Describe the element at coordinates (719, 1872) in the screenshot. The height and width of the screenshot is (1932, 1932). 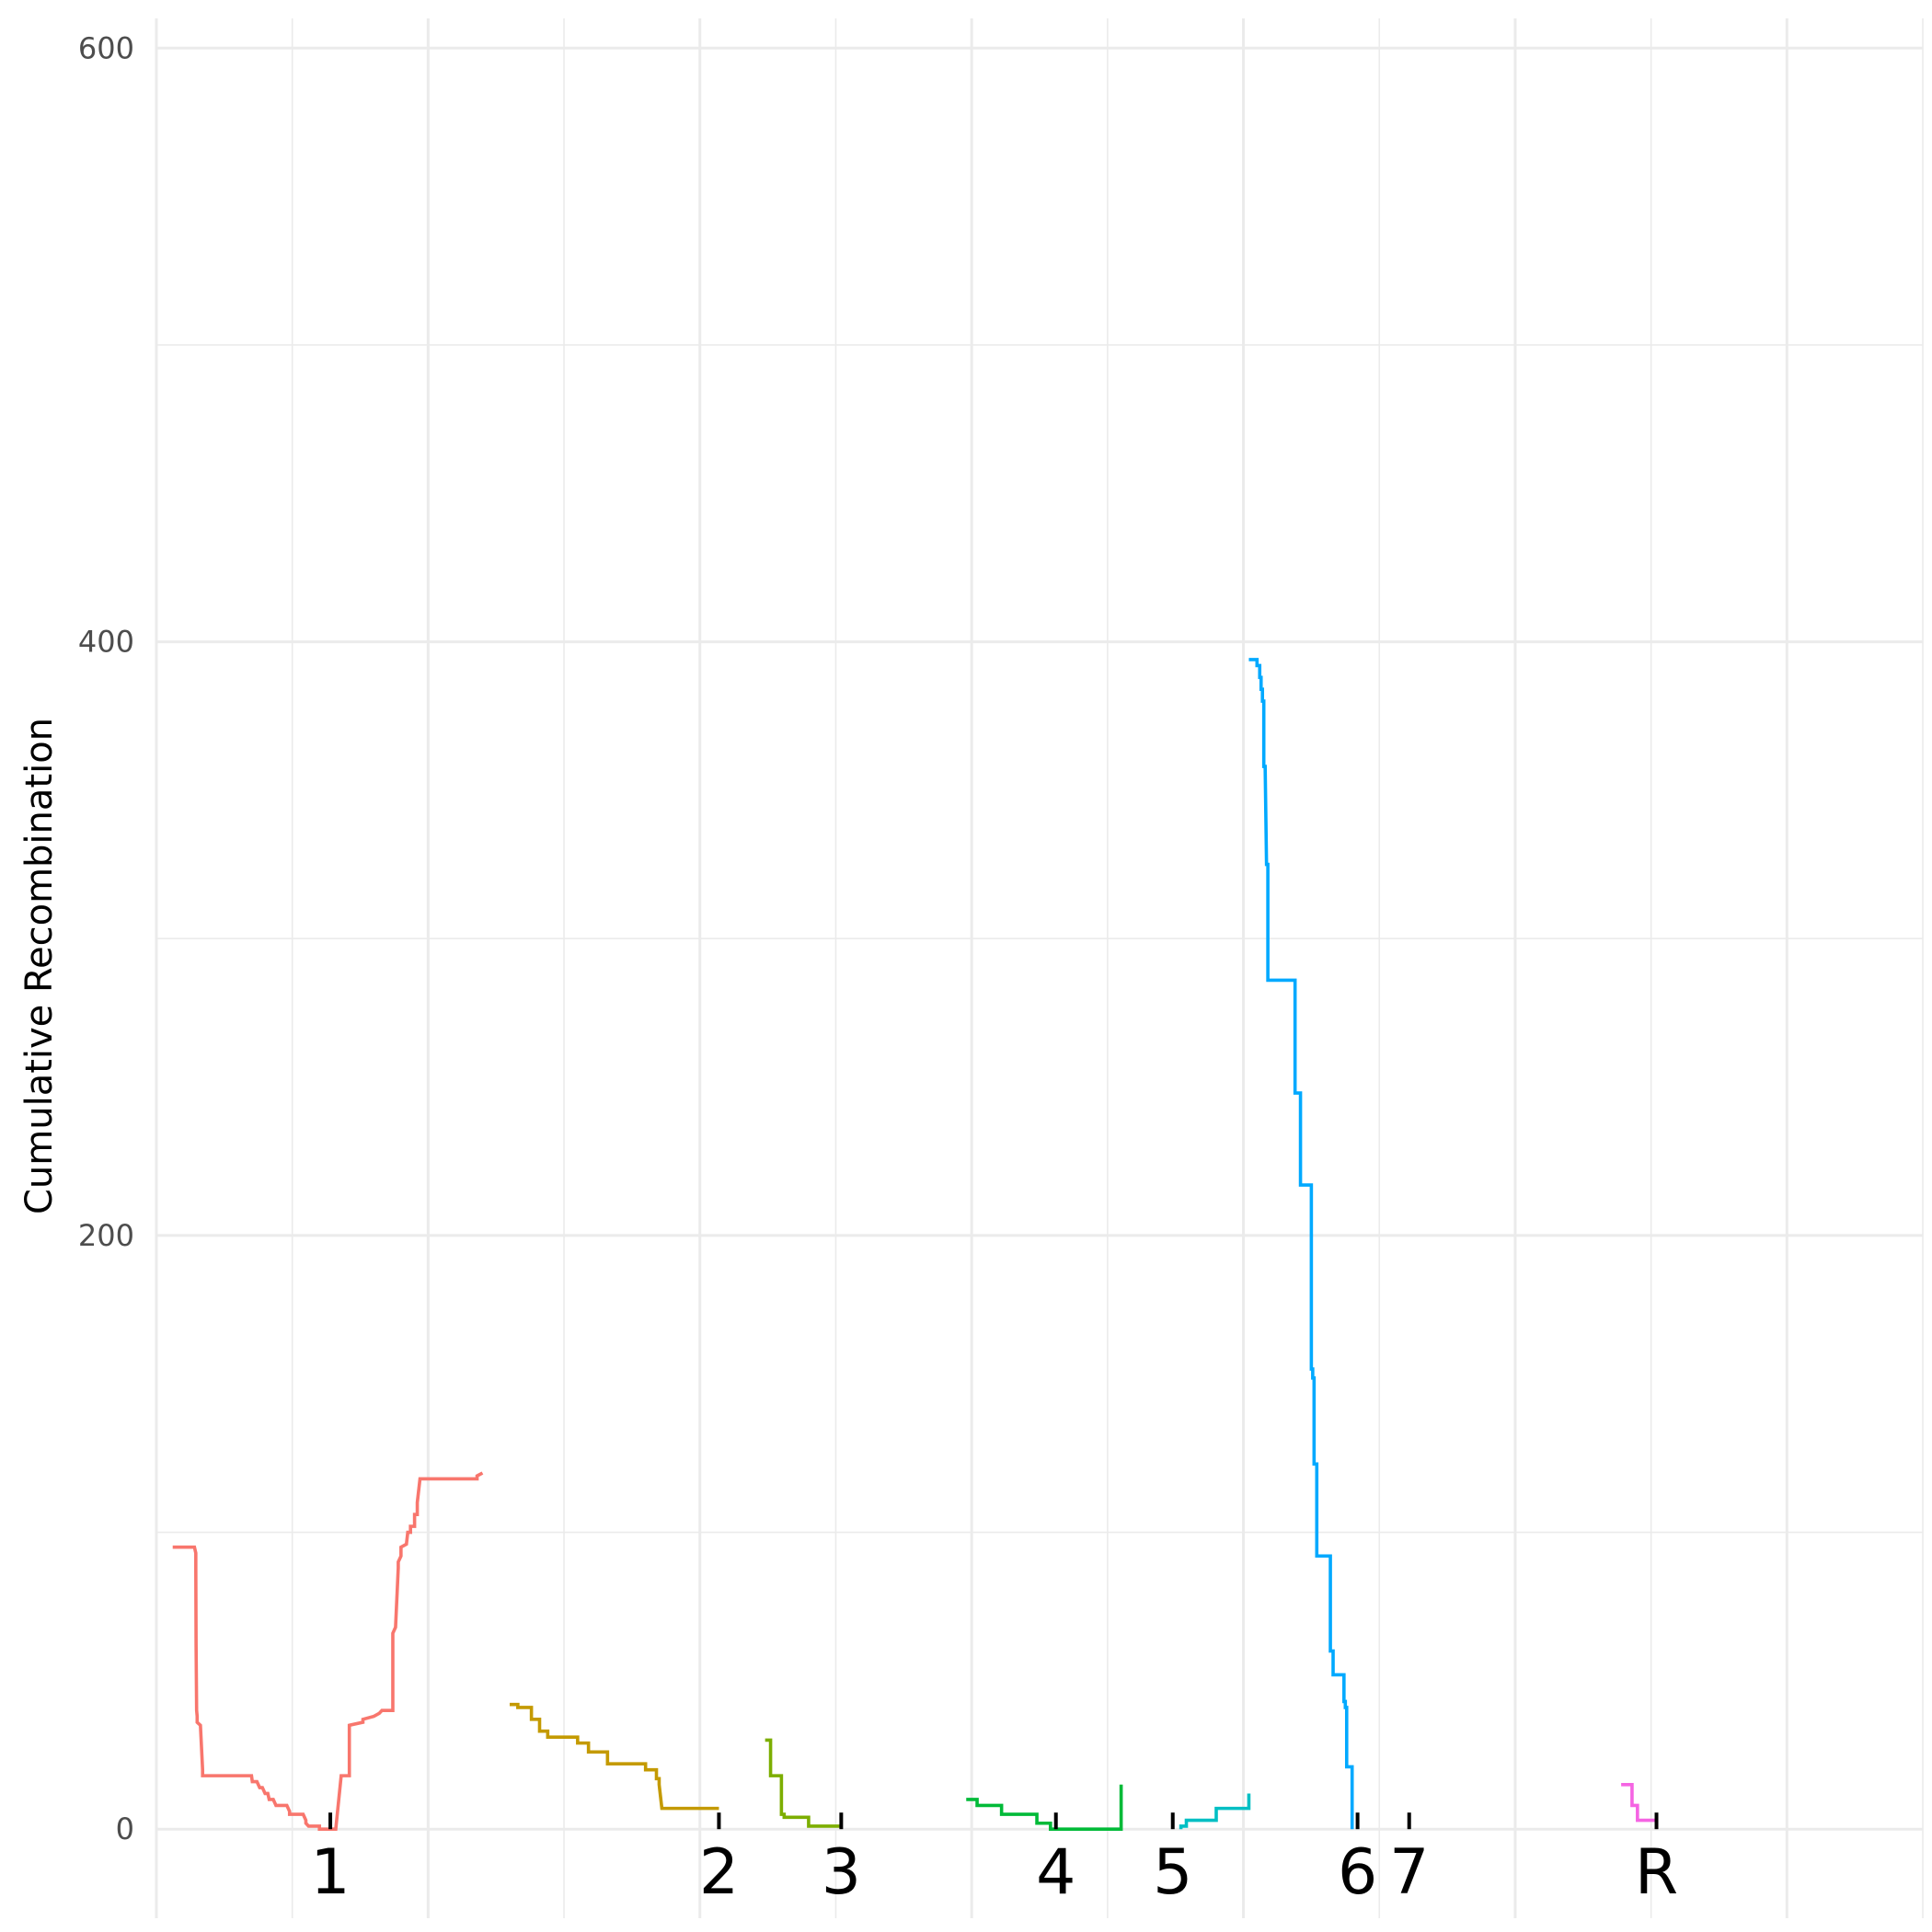
I see `x-tick-label: 2` at that location.